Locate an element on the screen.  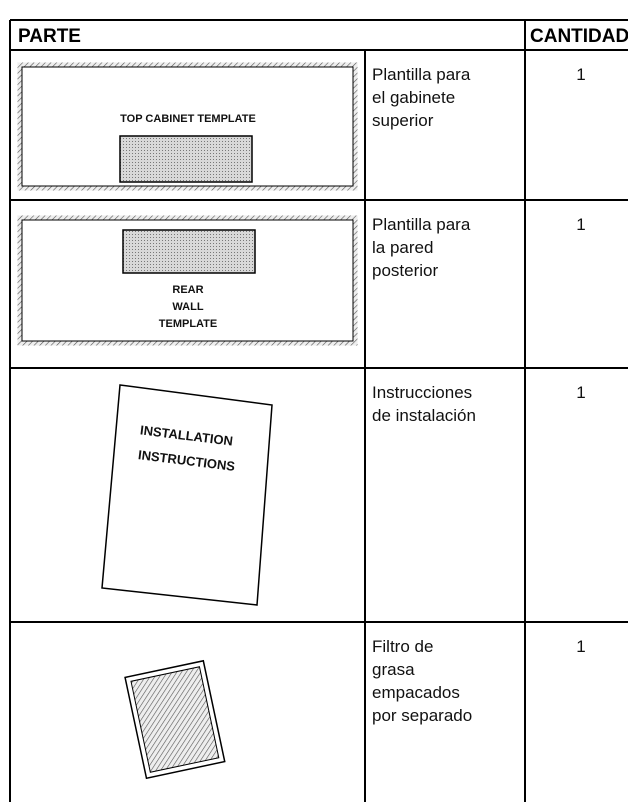
grease-filter-image is located at coordinates (175, 719).